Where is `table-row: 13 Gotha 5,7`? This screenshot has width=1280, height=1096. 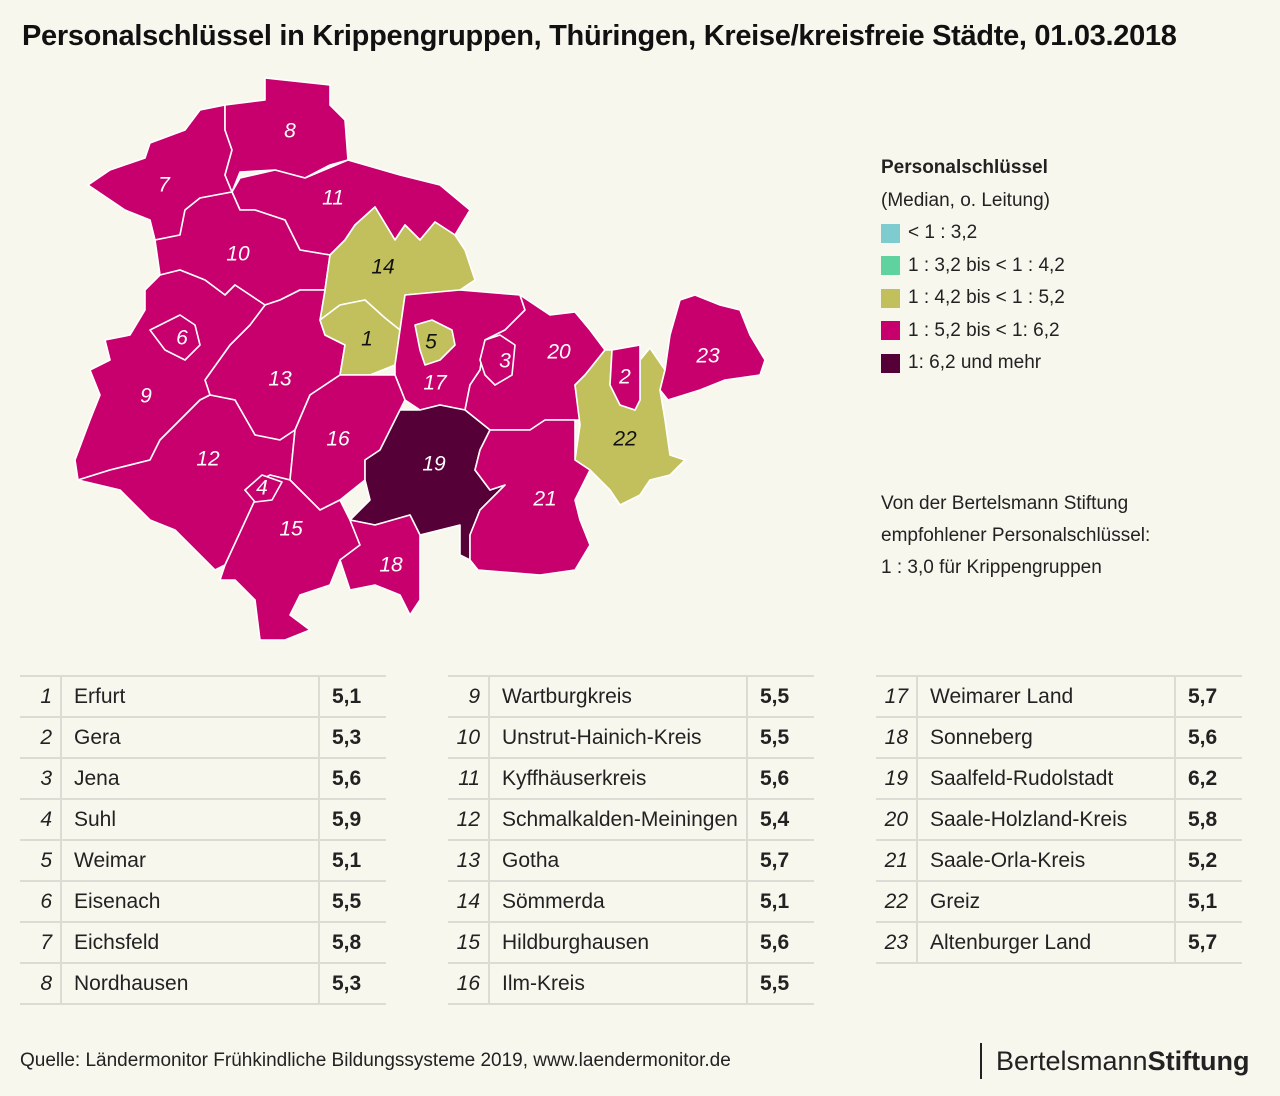
table-row: 13 Gotha 5,7 is located at coordinates (631, 861).